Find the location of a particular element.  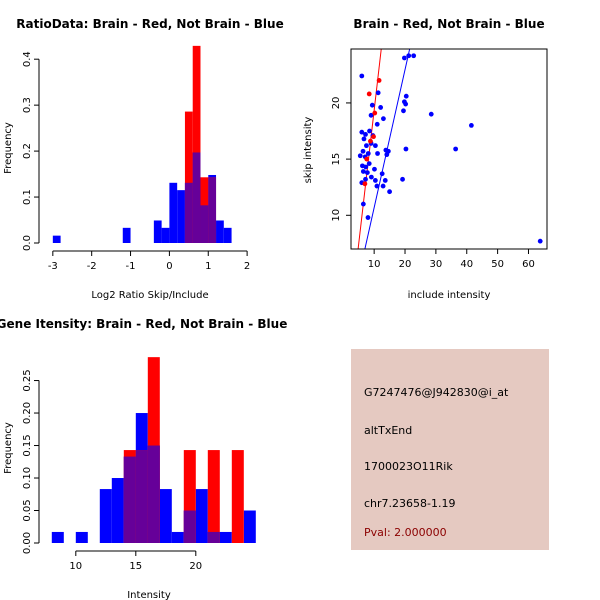

info-panel-background is located at coordinates (450, 449).